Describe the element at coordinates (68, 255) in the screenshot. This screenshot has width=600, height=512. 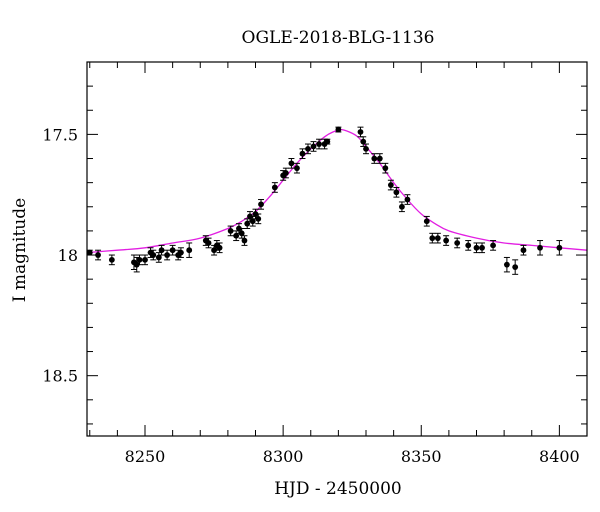
I see `y-tick-label: 18` at that location.